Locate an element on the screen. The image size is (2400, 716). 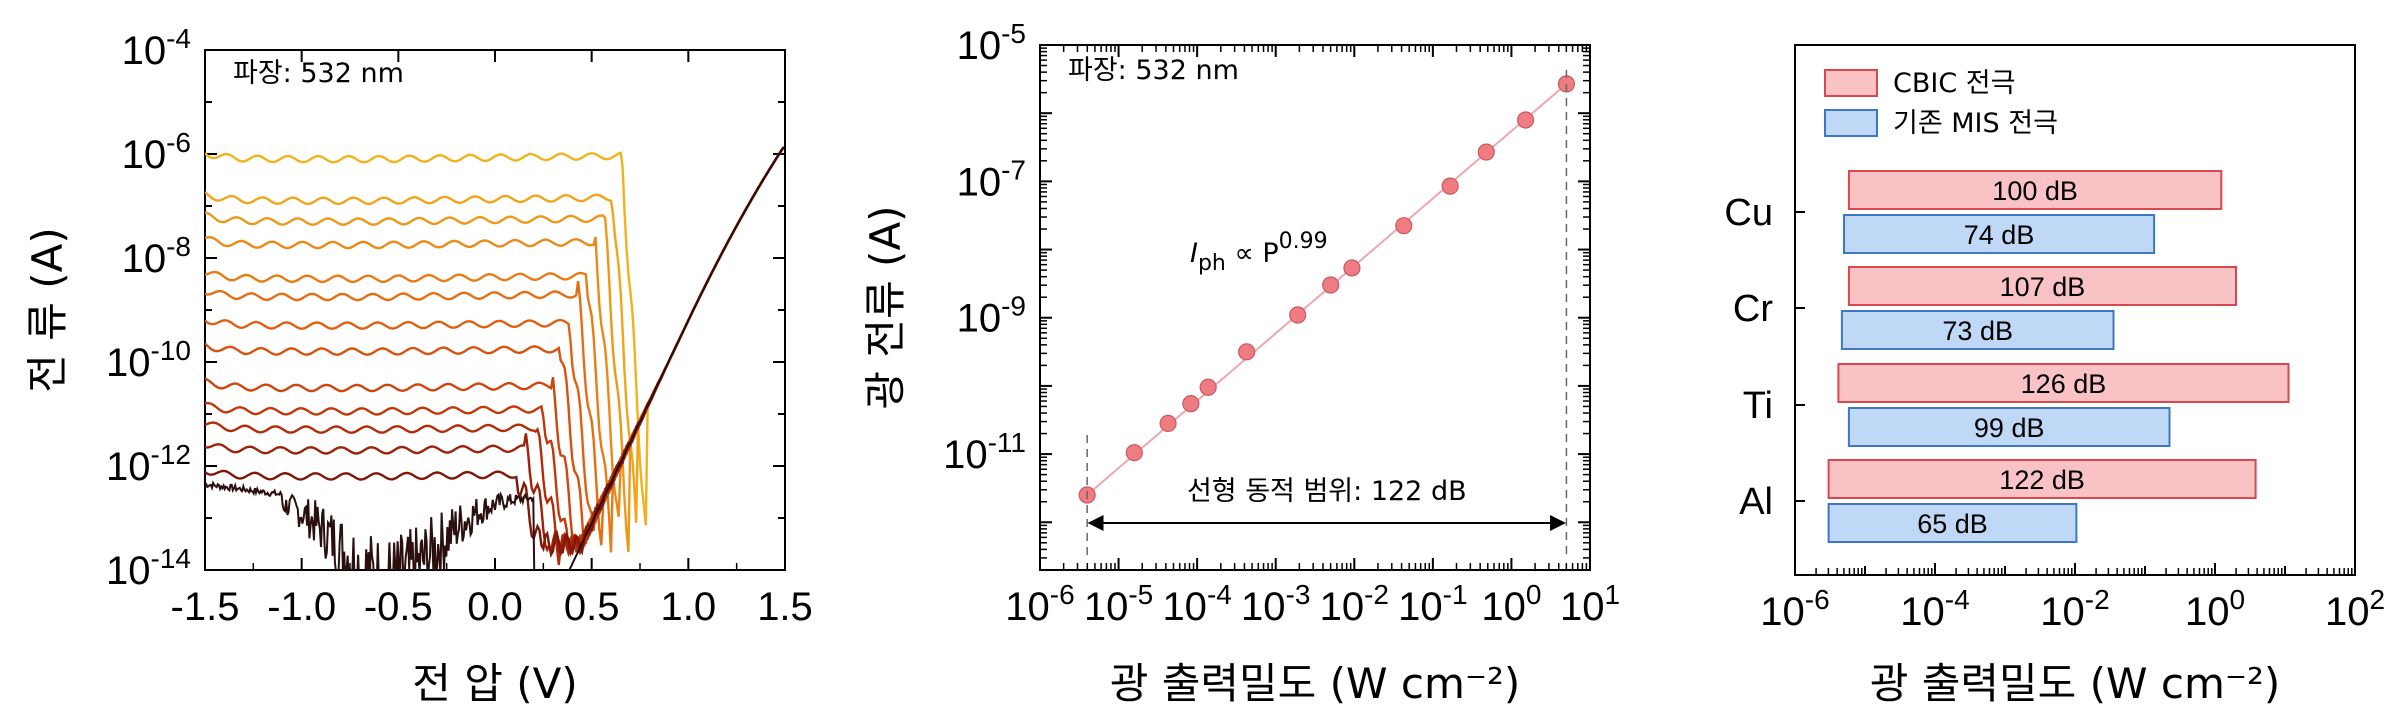
lin-bar-value-label: 122 dB is located at coordinates (2042, 480).